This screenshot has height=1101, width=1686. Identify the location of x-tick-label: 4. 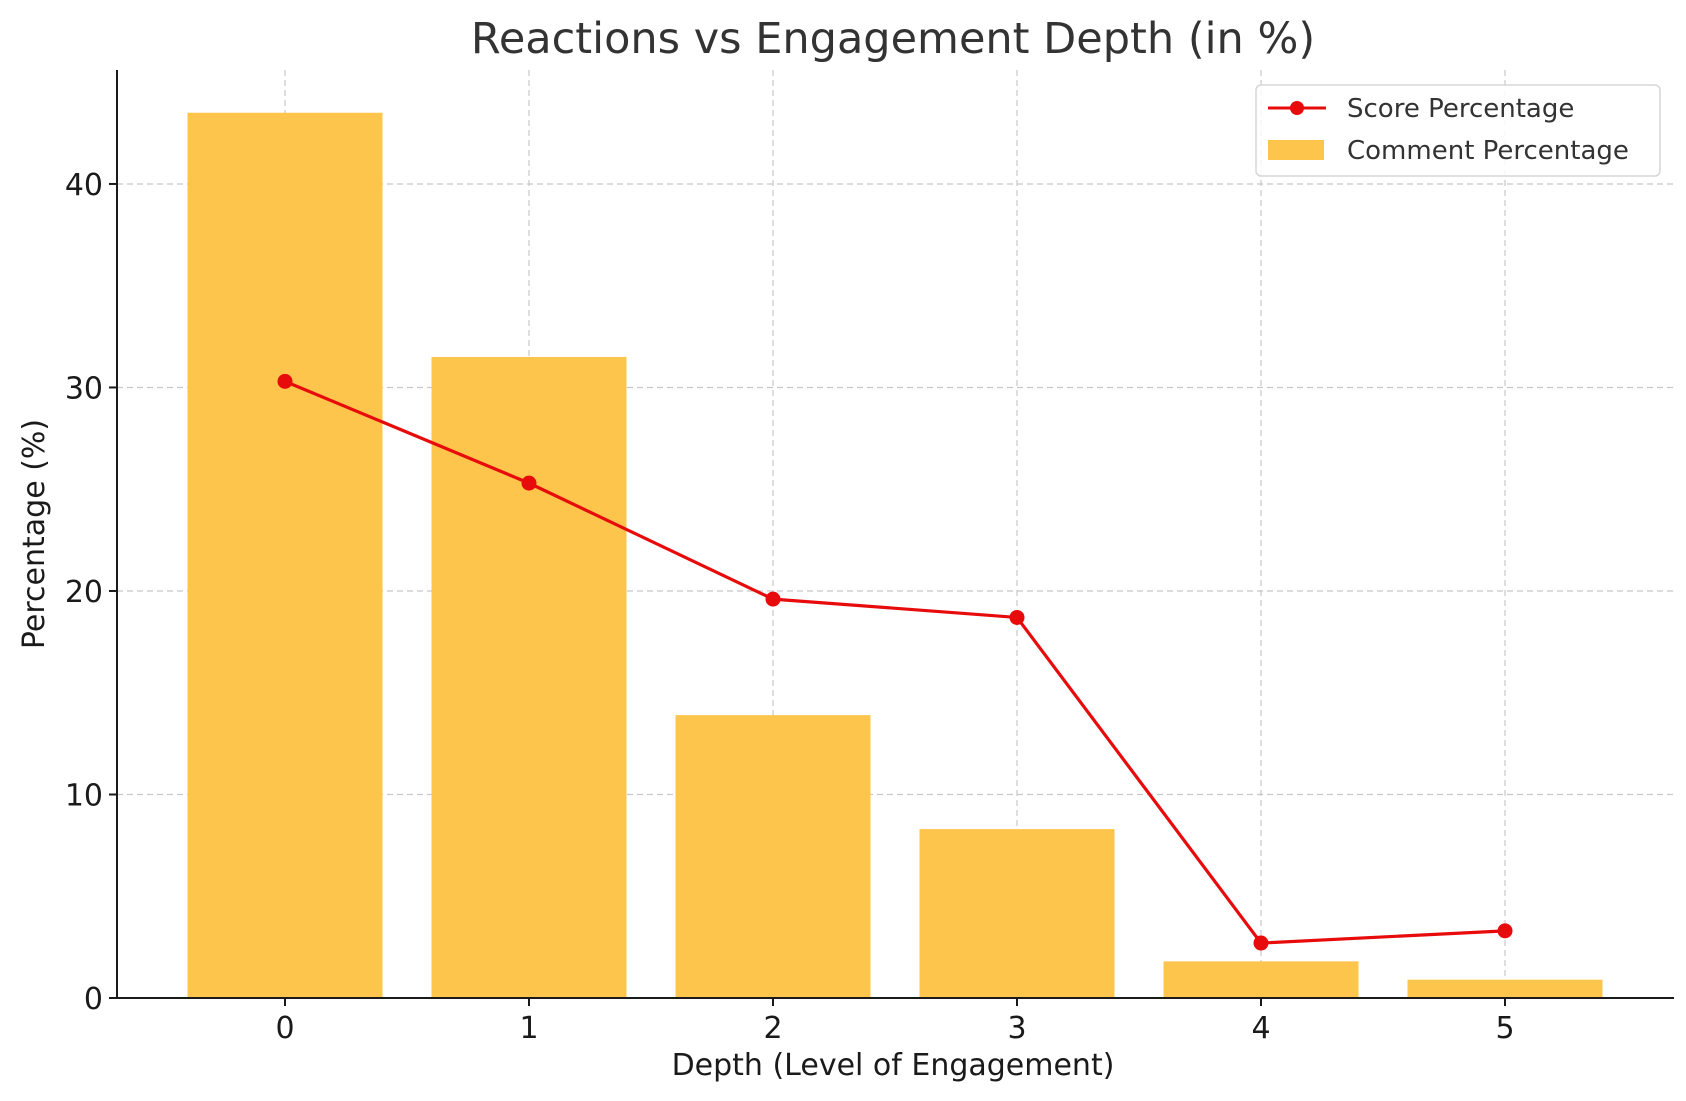
(1260, 1028).